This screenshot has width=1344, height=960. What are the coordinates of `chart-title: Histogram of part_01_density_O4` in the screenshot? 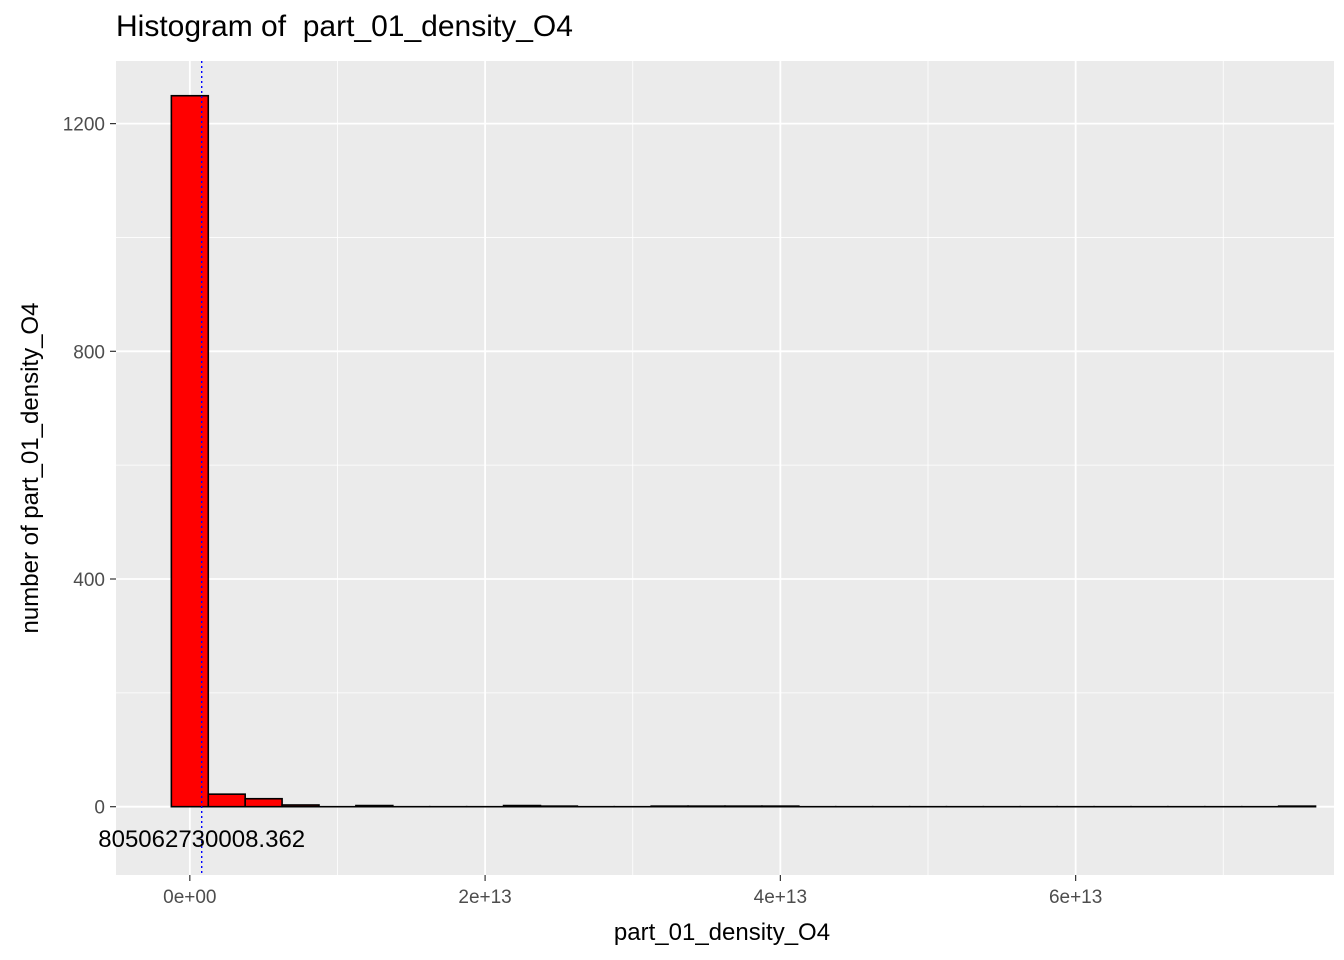 It's located at (344, 26).